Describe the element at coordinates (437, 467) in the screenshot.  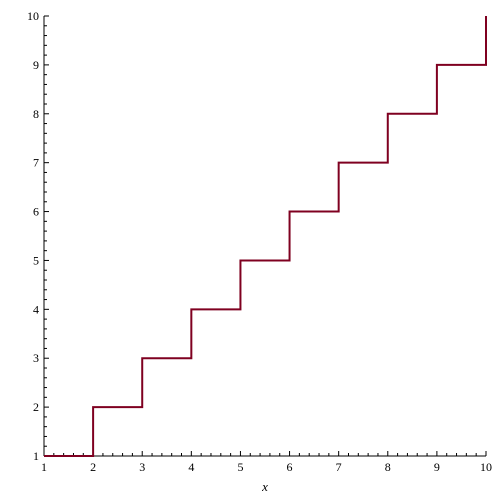
I see `x-tick-label: 9` at that location.